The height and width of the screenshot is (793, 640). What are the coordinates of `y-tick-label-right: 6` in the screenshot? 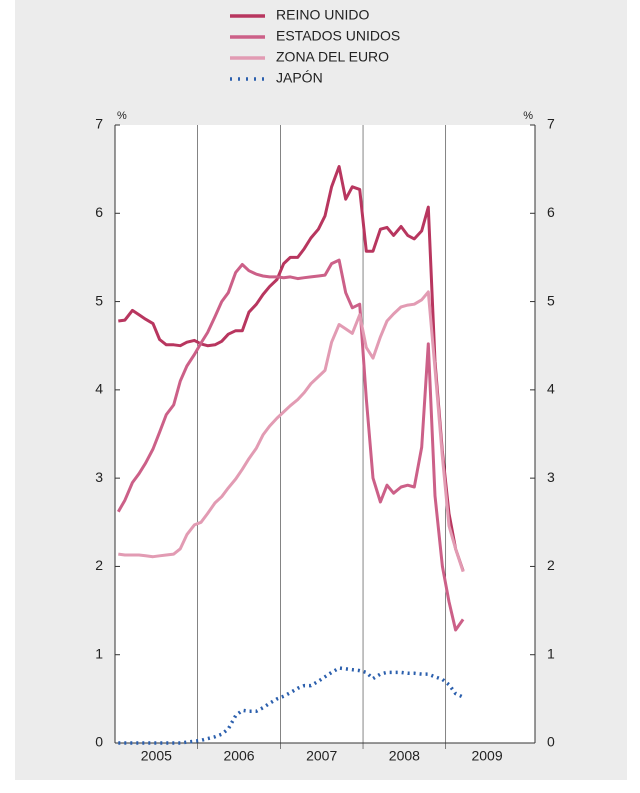 It's located at (551, 212).